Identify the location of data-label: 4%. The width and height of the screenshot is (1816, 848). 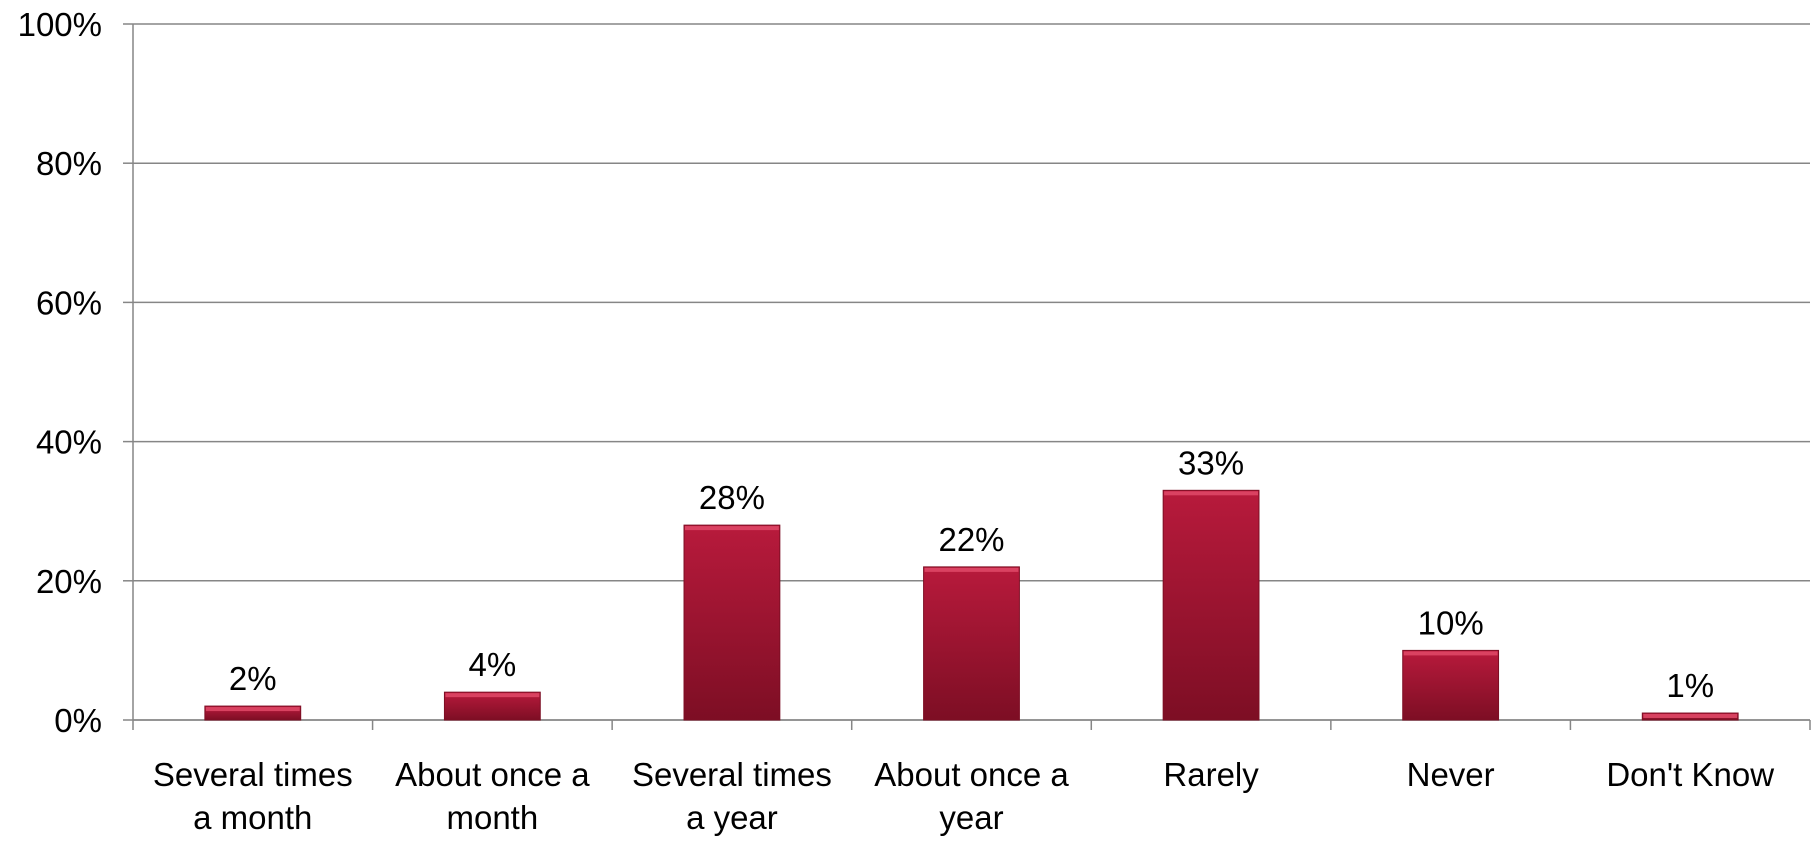
(493, 664).